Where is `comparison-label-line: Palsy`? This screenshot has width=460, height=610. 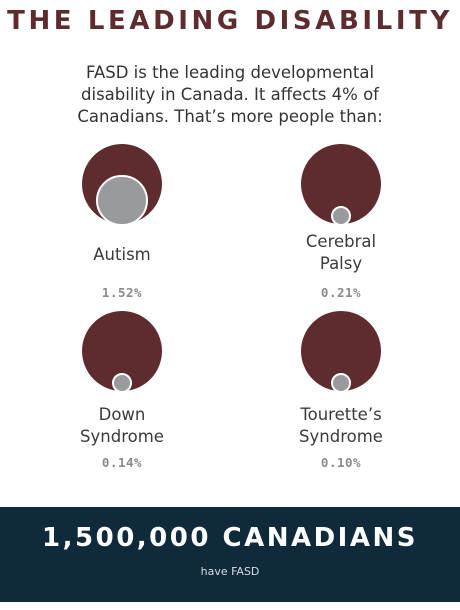 comparison-label-line: Palsy is located at coordinates (341, 263).